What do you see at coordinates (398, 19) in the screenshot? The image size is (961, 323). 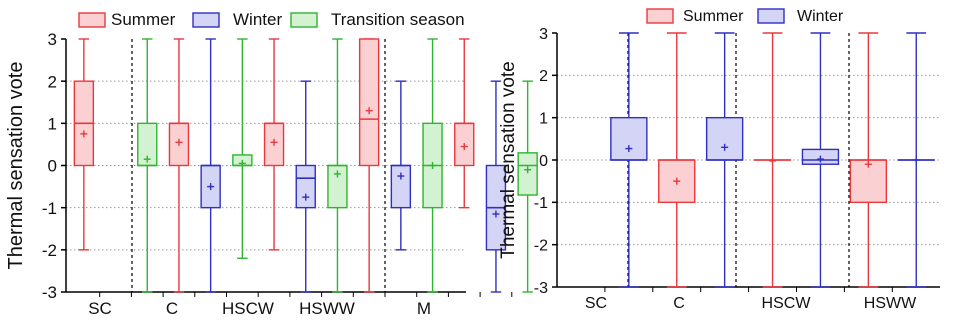 I see `legend-label: Transition season` at bounding box center [398, 19].